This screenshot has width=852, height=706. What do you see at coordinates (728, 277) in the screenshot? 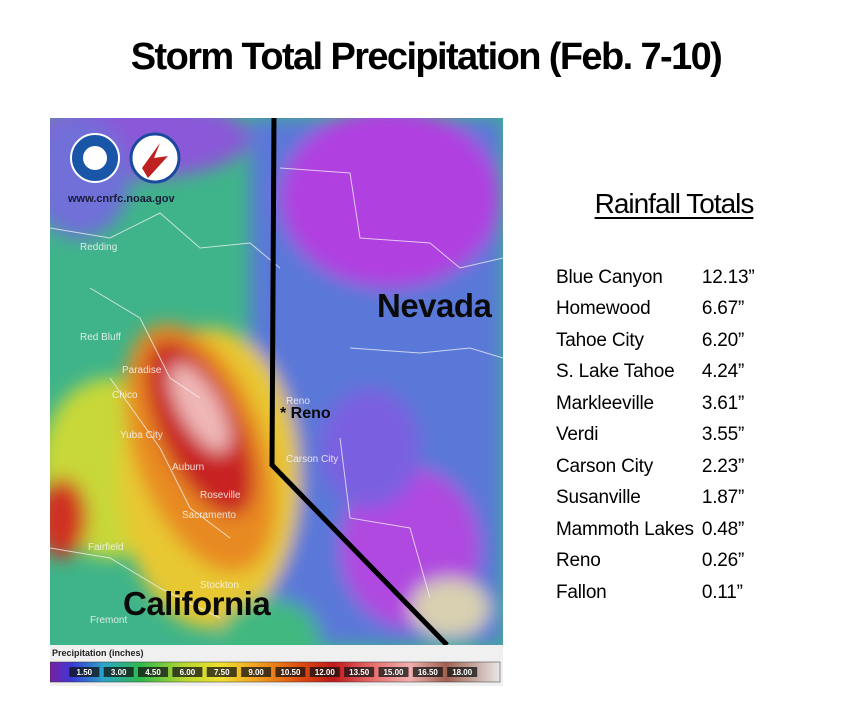
I see `rain-amount: 12.13”` at bounding box center [728, 277].